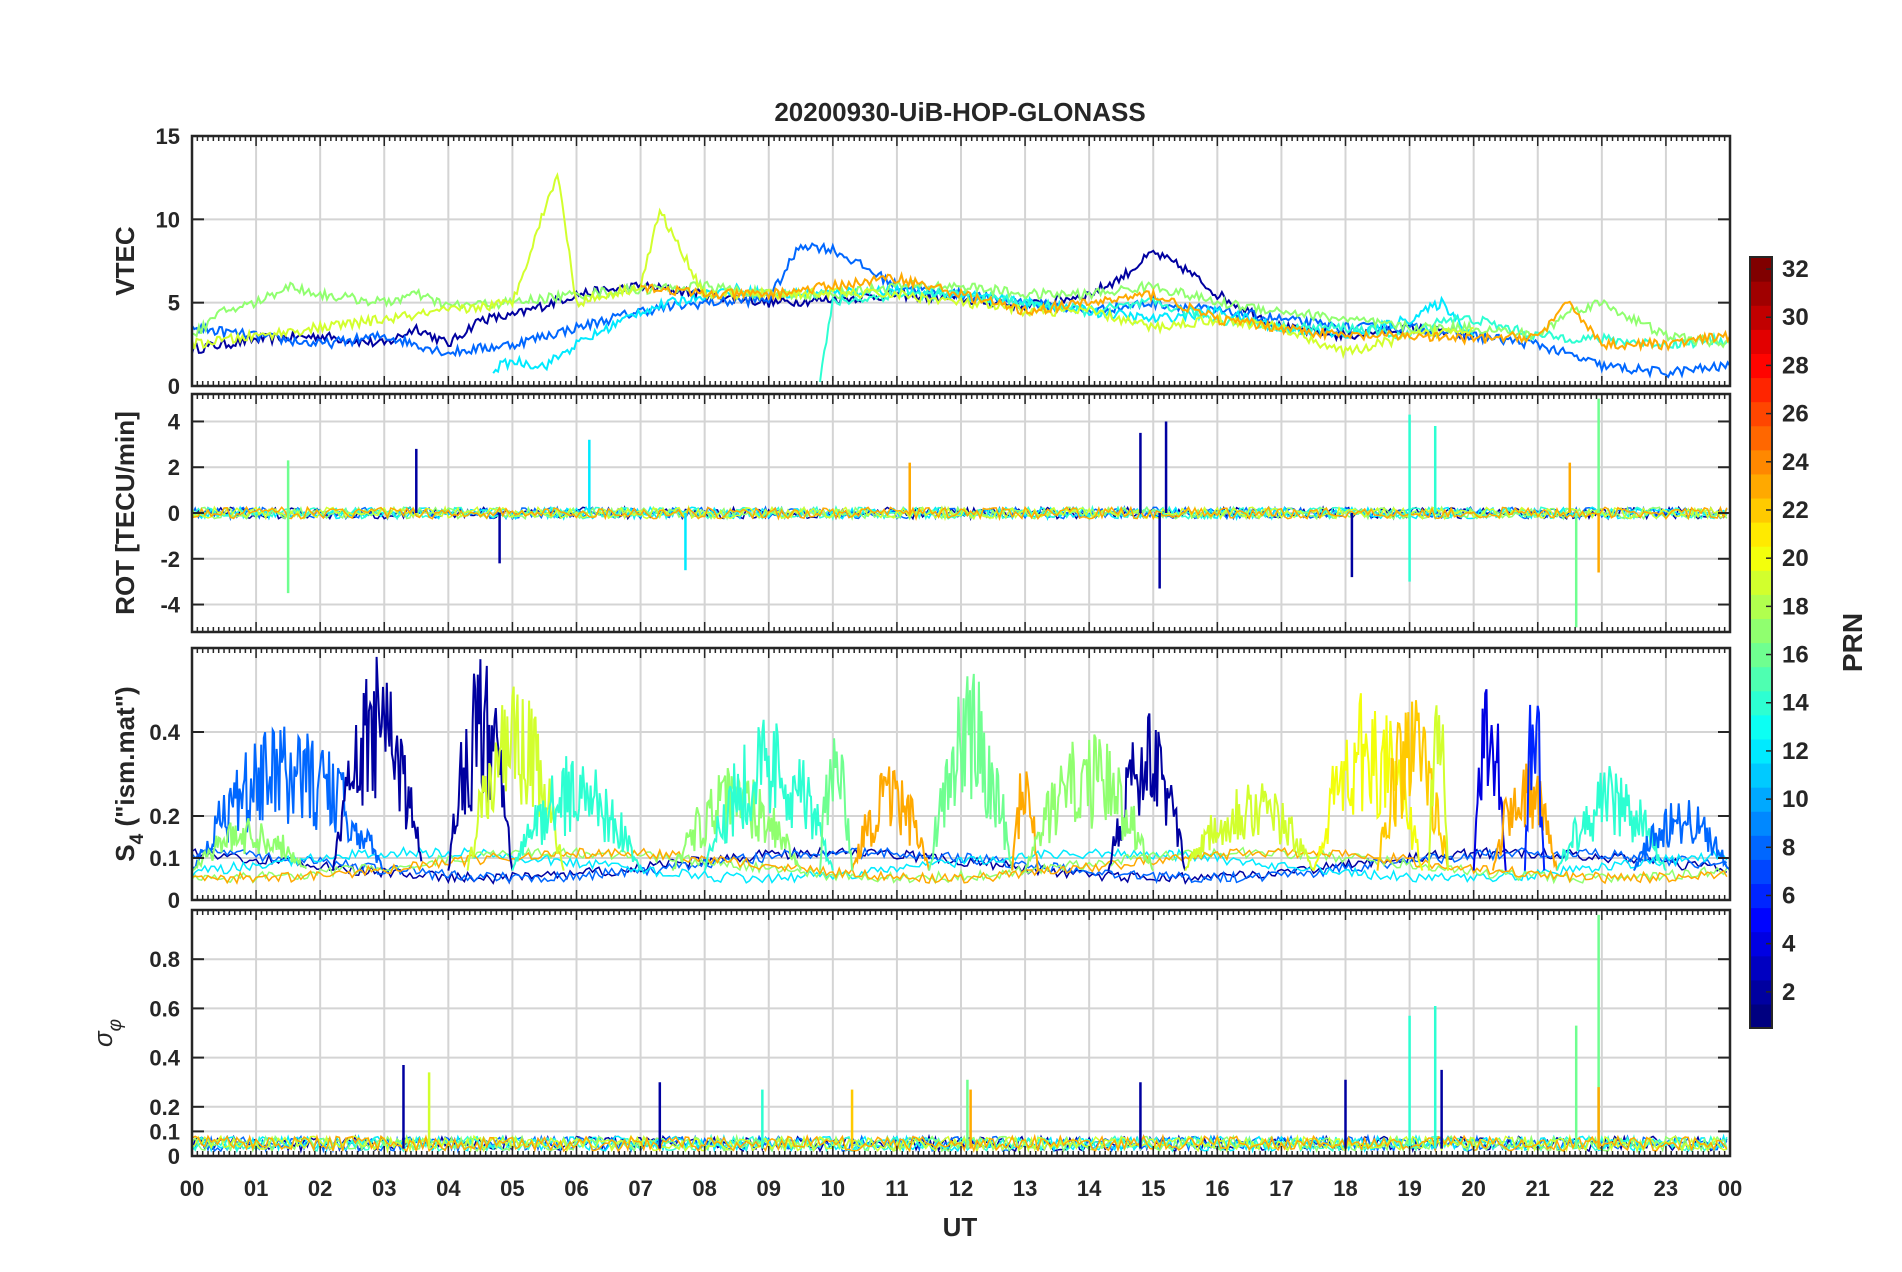  What do you see at coordinates (640, 1188) in the screenshot?
I see `x-tick-label: 07` at bounding box center [640, 1188].